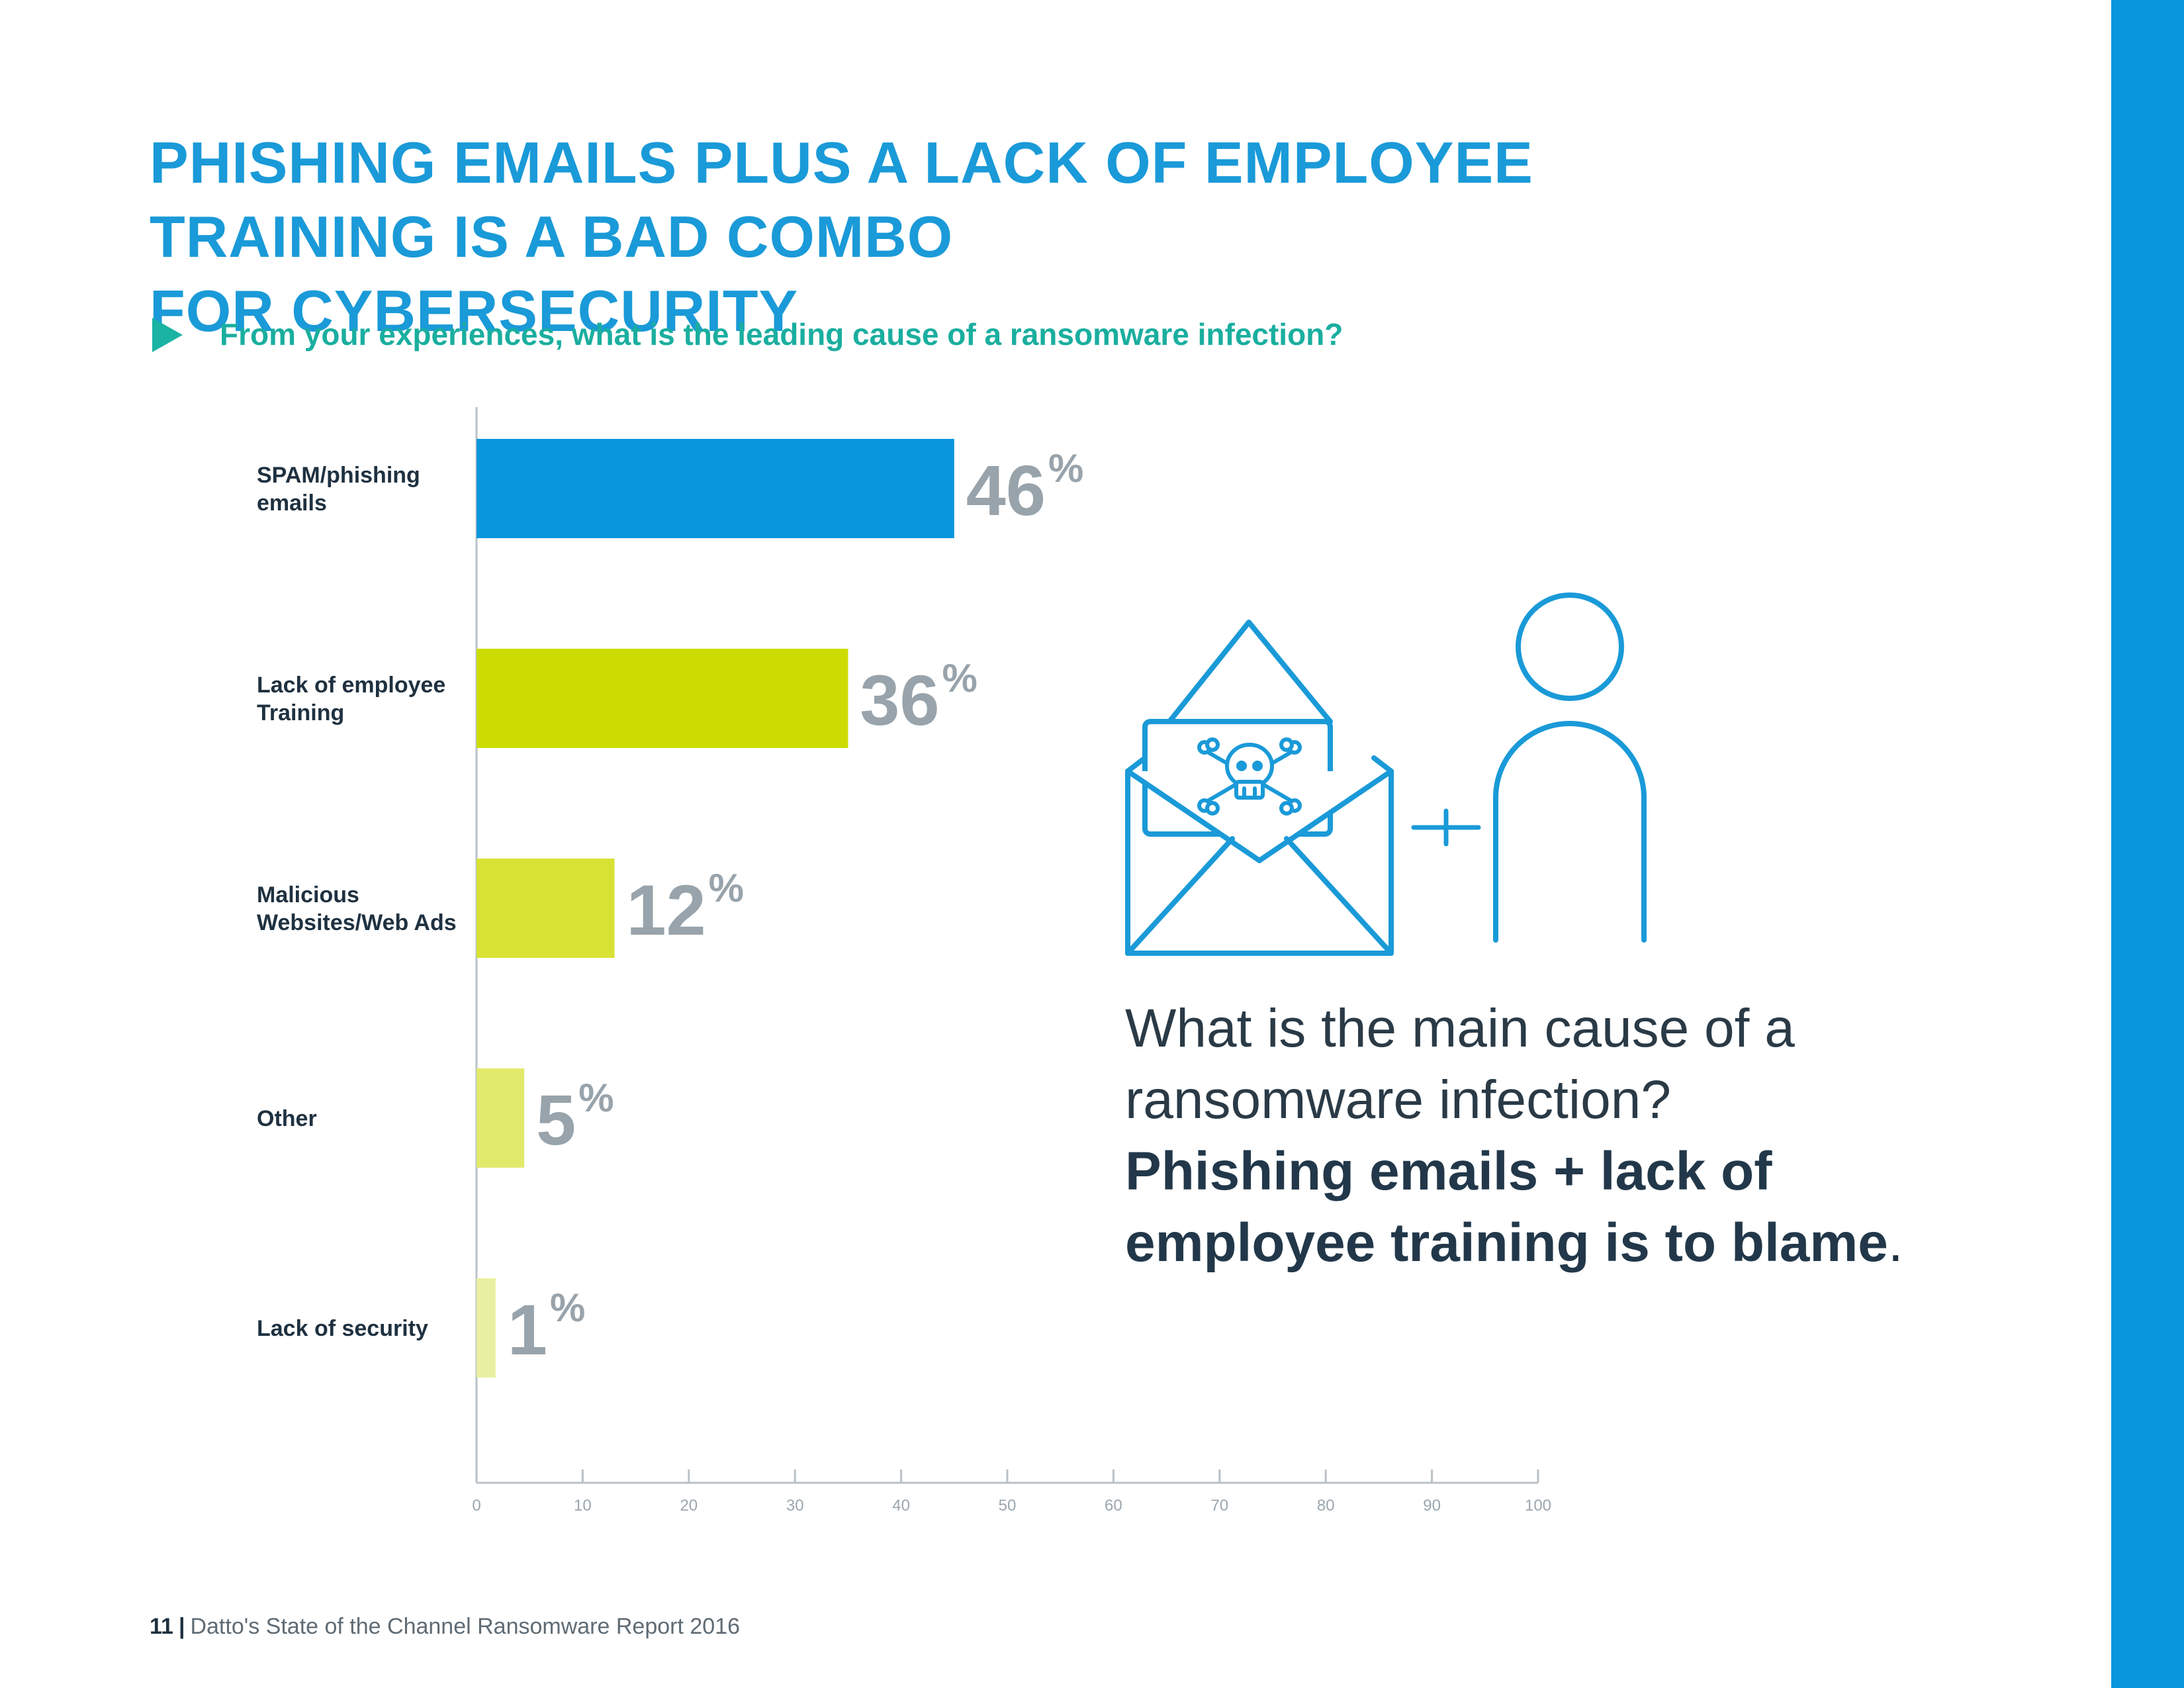 The height and width of the screenshot is (1688, 2184). Describe the element at coordinates (795, 1506) in the screenshot. I see `x-tick-label: 30` at that location.